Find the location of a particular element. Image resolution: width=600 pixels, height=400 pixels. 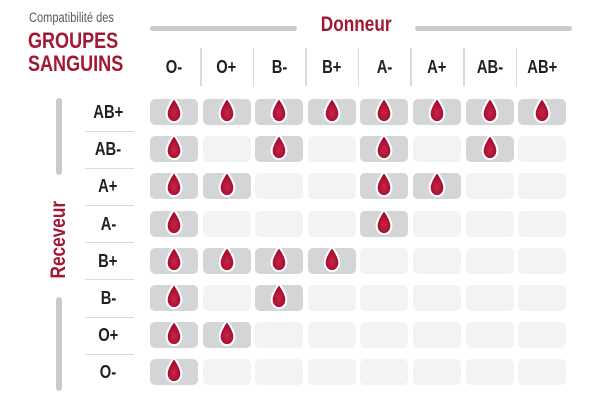

receiver-row-label-AB+: AB+ is located at coordinates (108, 112).